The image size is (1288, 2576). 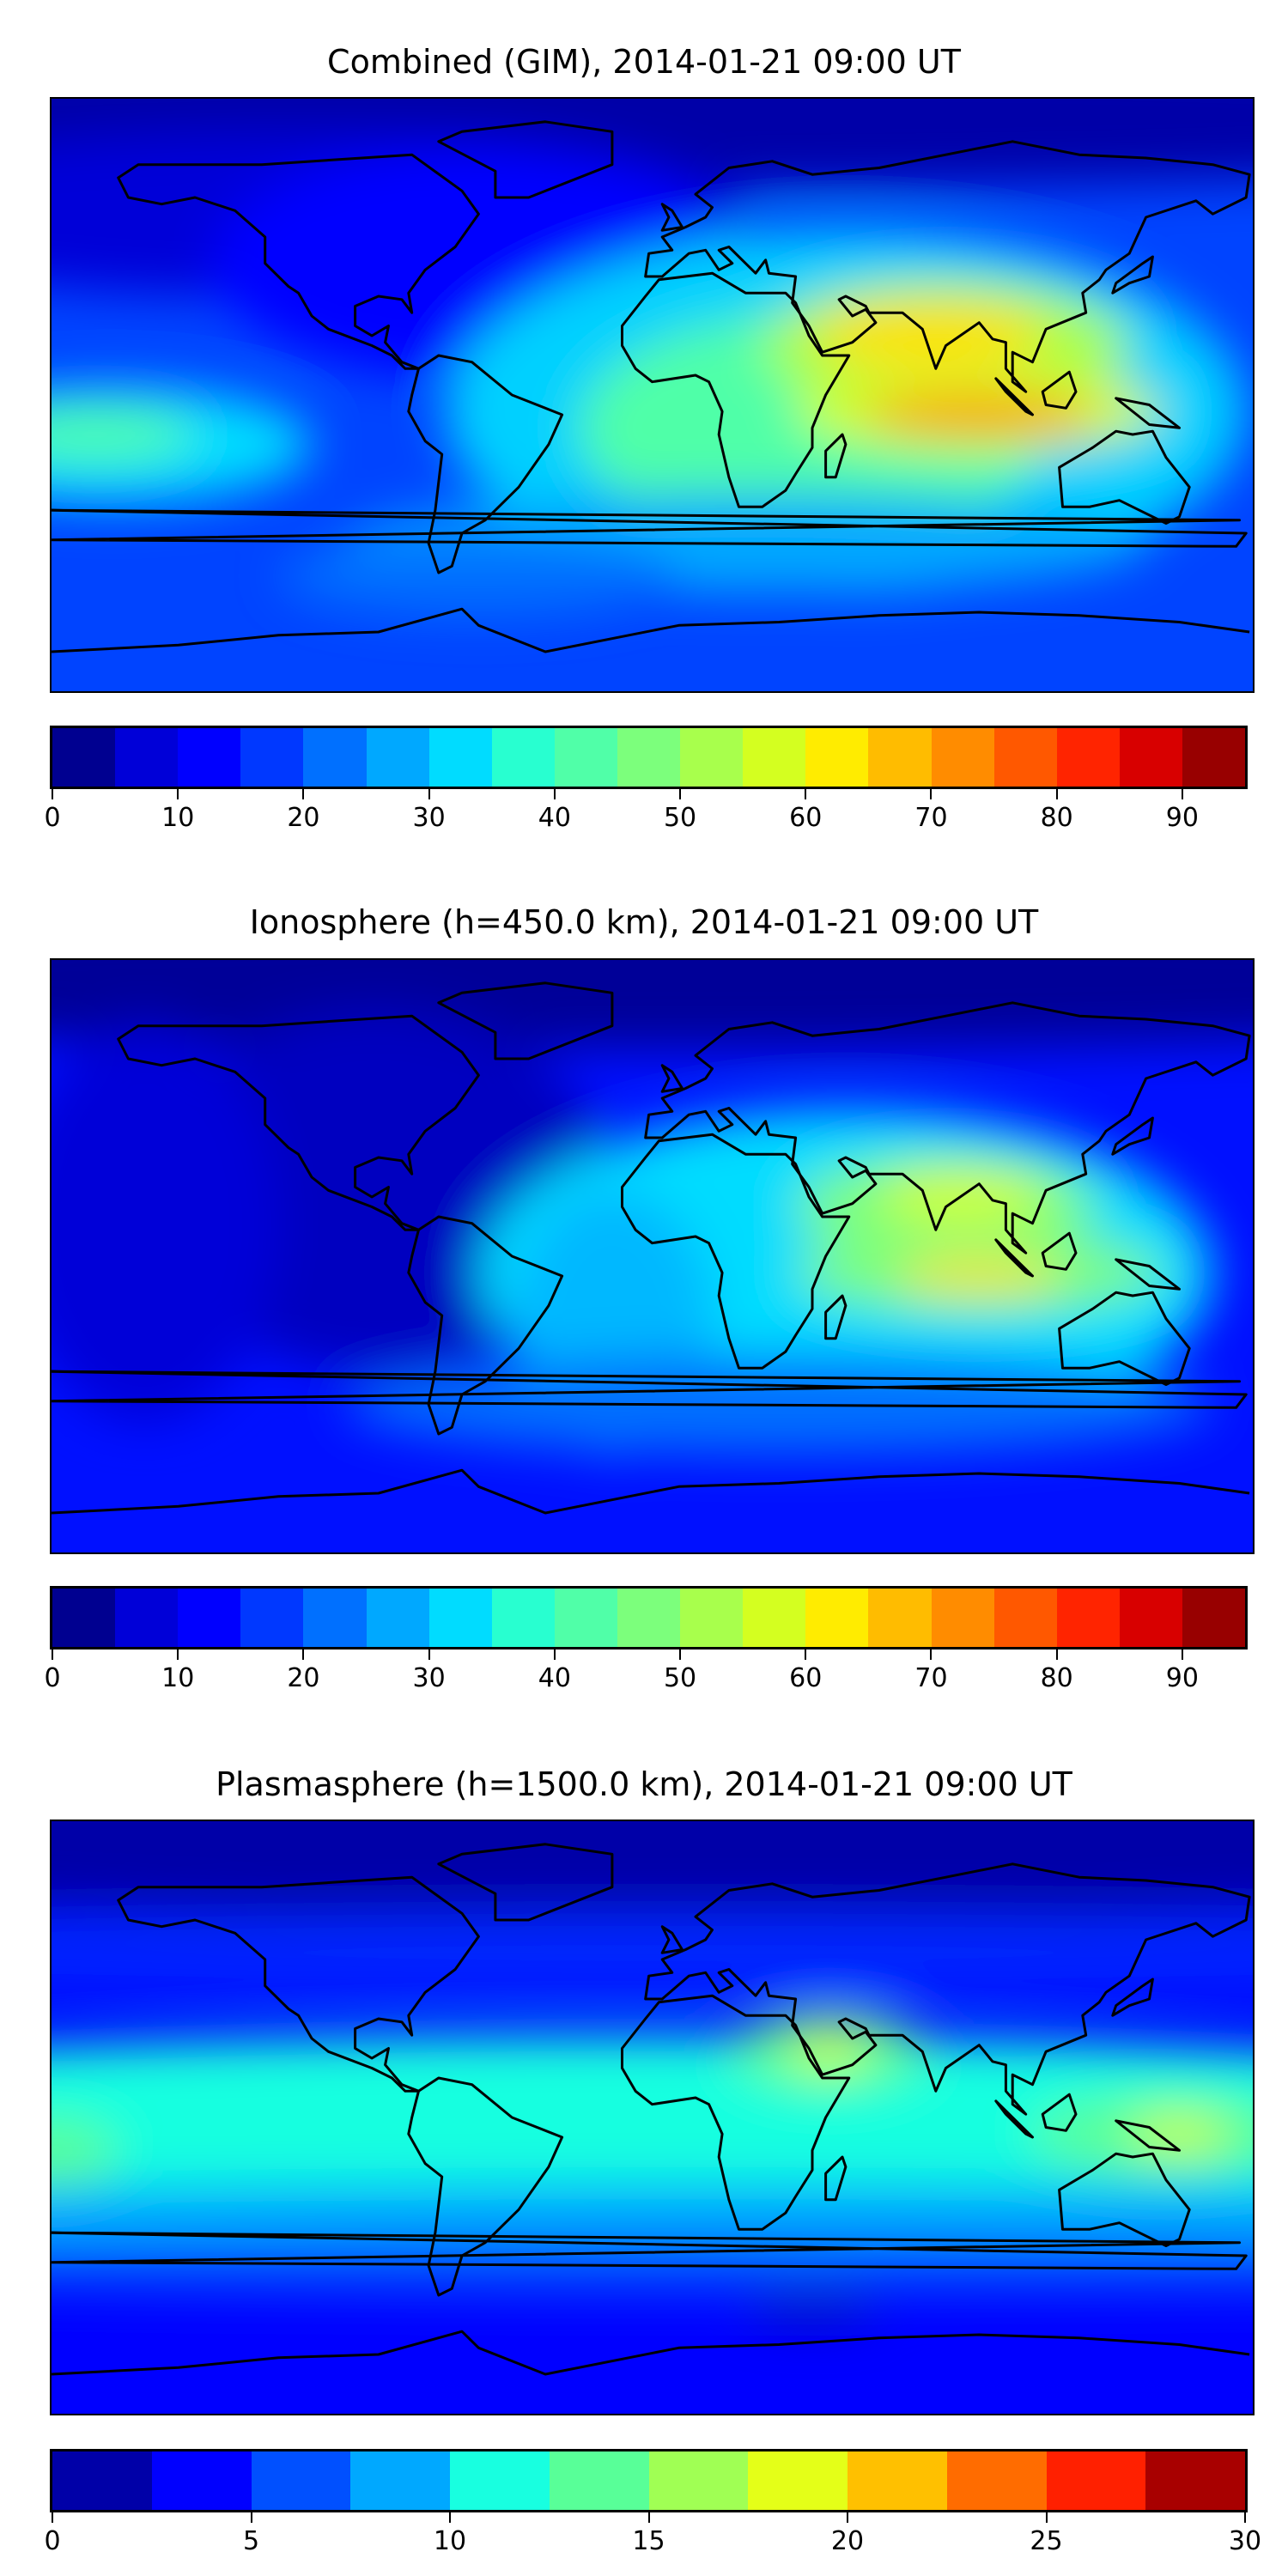 I want to click on panel-3-colorbar-ticks: 0 5 10 15 20 25 30, so click(x=652, y=2538).